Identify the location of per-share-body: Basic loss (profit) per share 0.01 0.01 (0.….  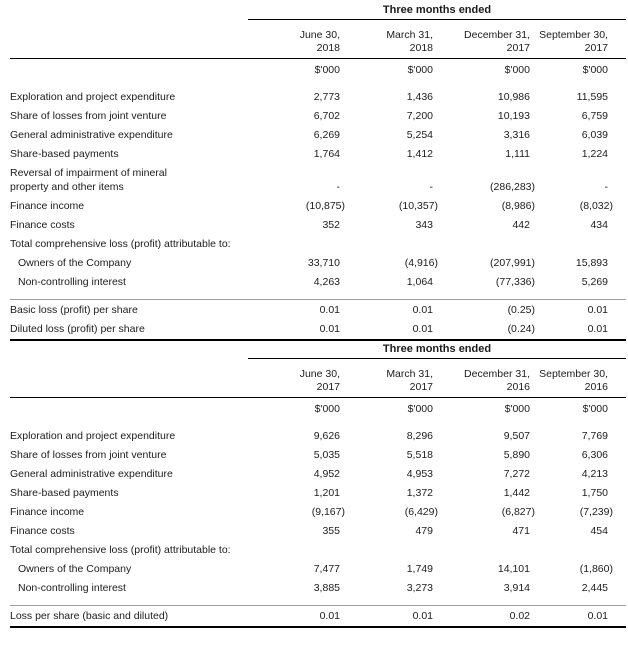
(318, 320).